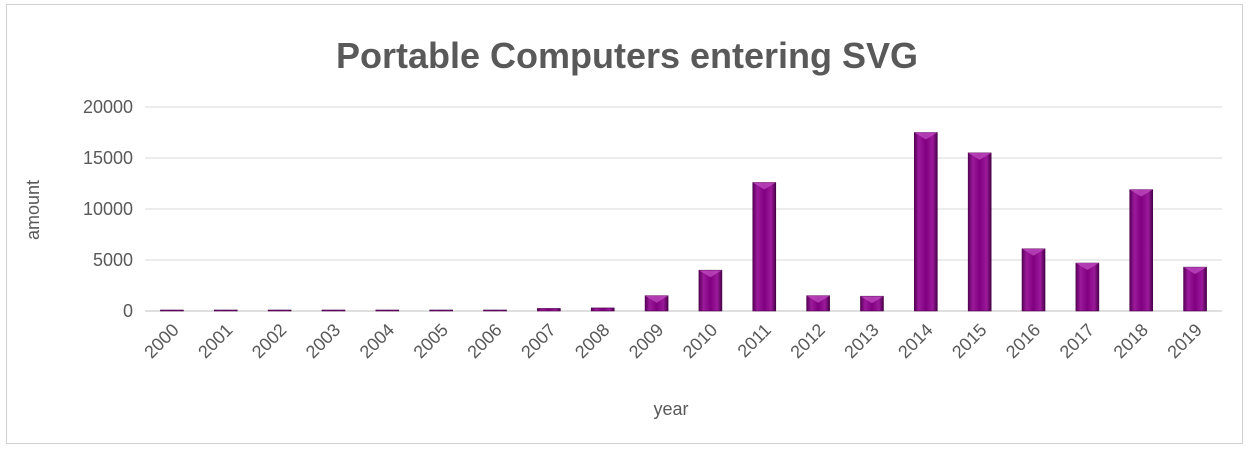  I want to click on y-axis-label: amount, so click(33, 210).